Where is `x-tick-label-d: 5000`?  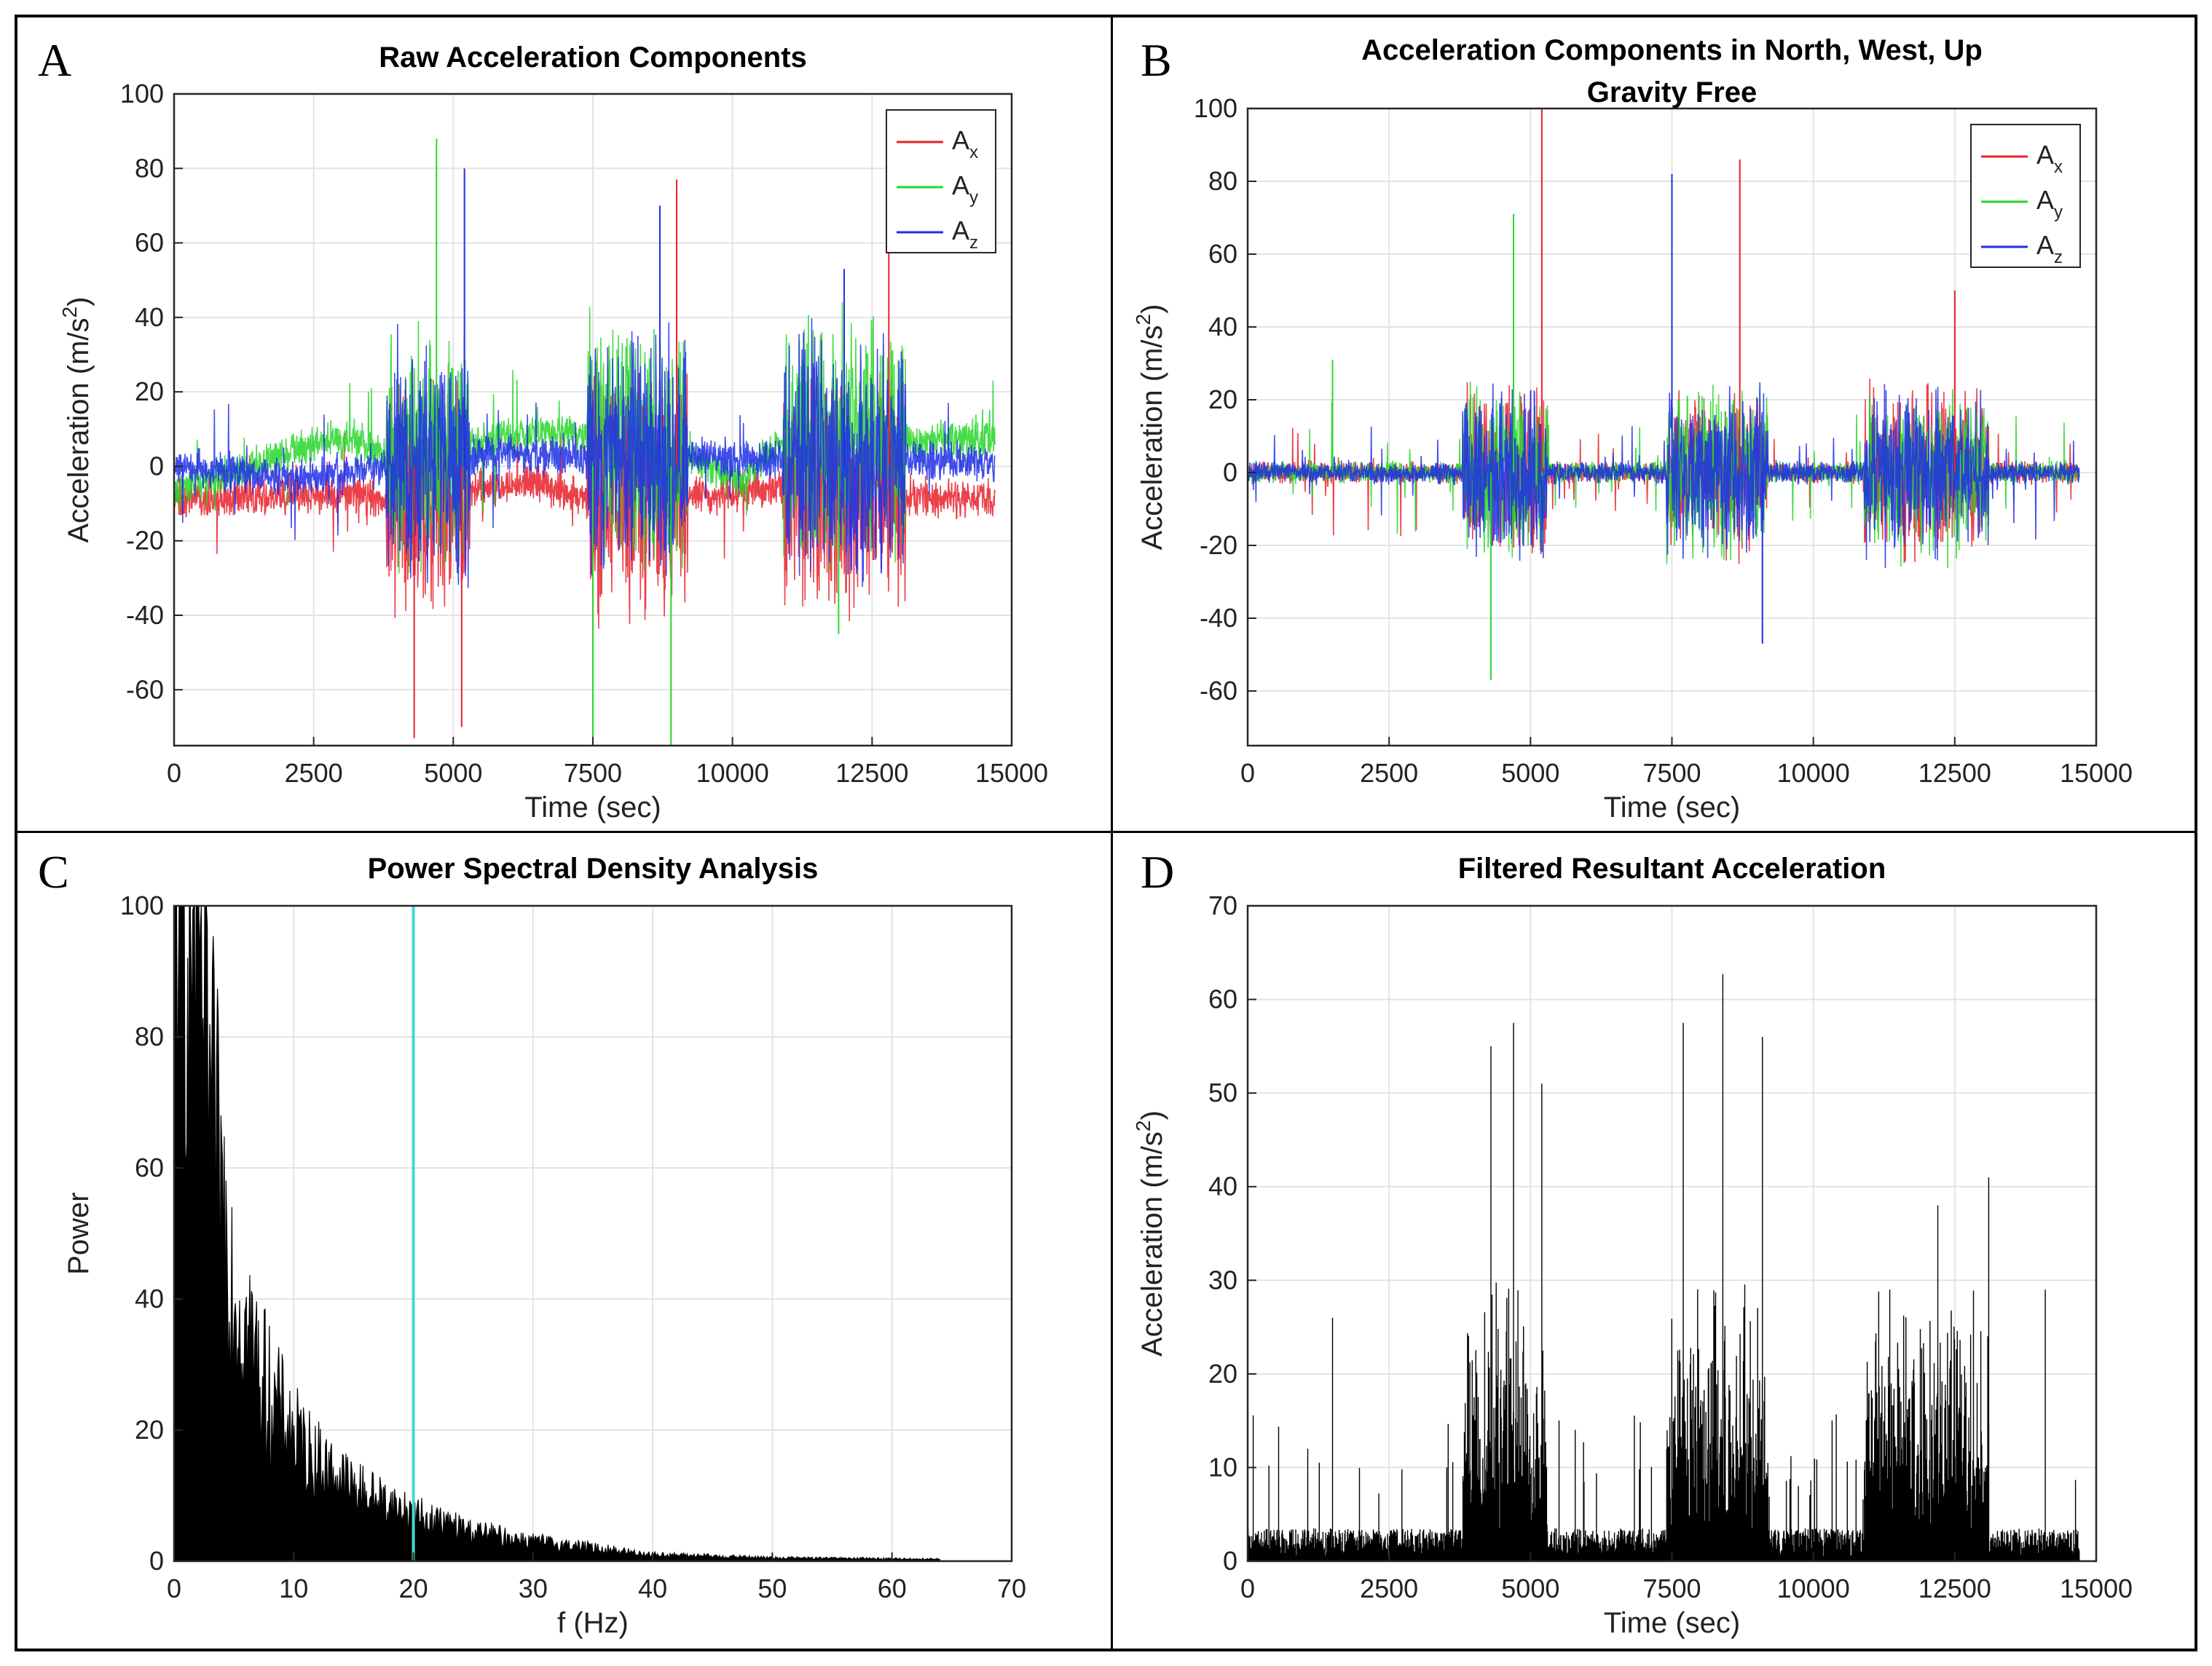 x-tick-label-d: 5000 is located at coordinates (1530, 1589).